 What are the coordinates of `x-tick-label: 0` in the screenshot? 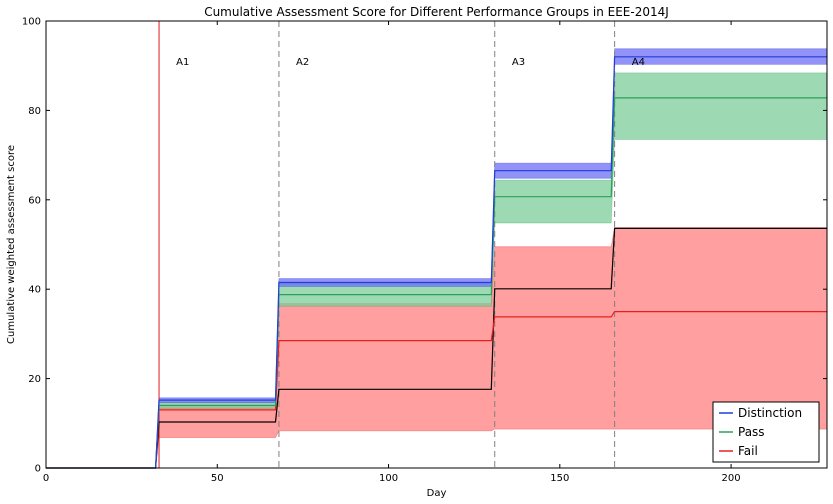 It's located at (46, 478).